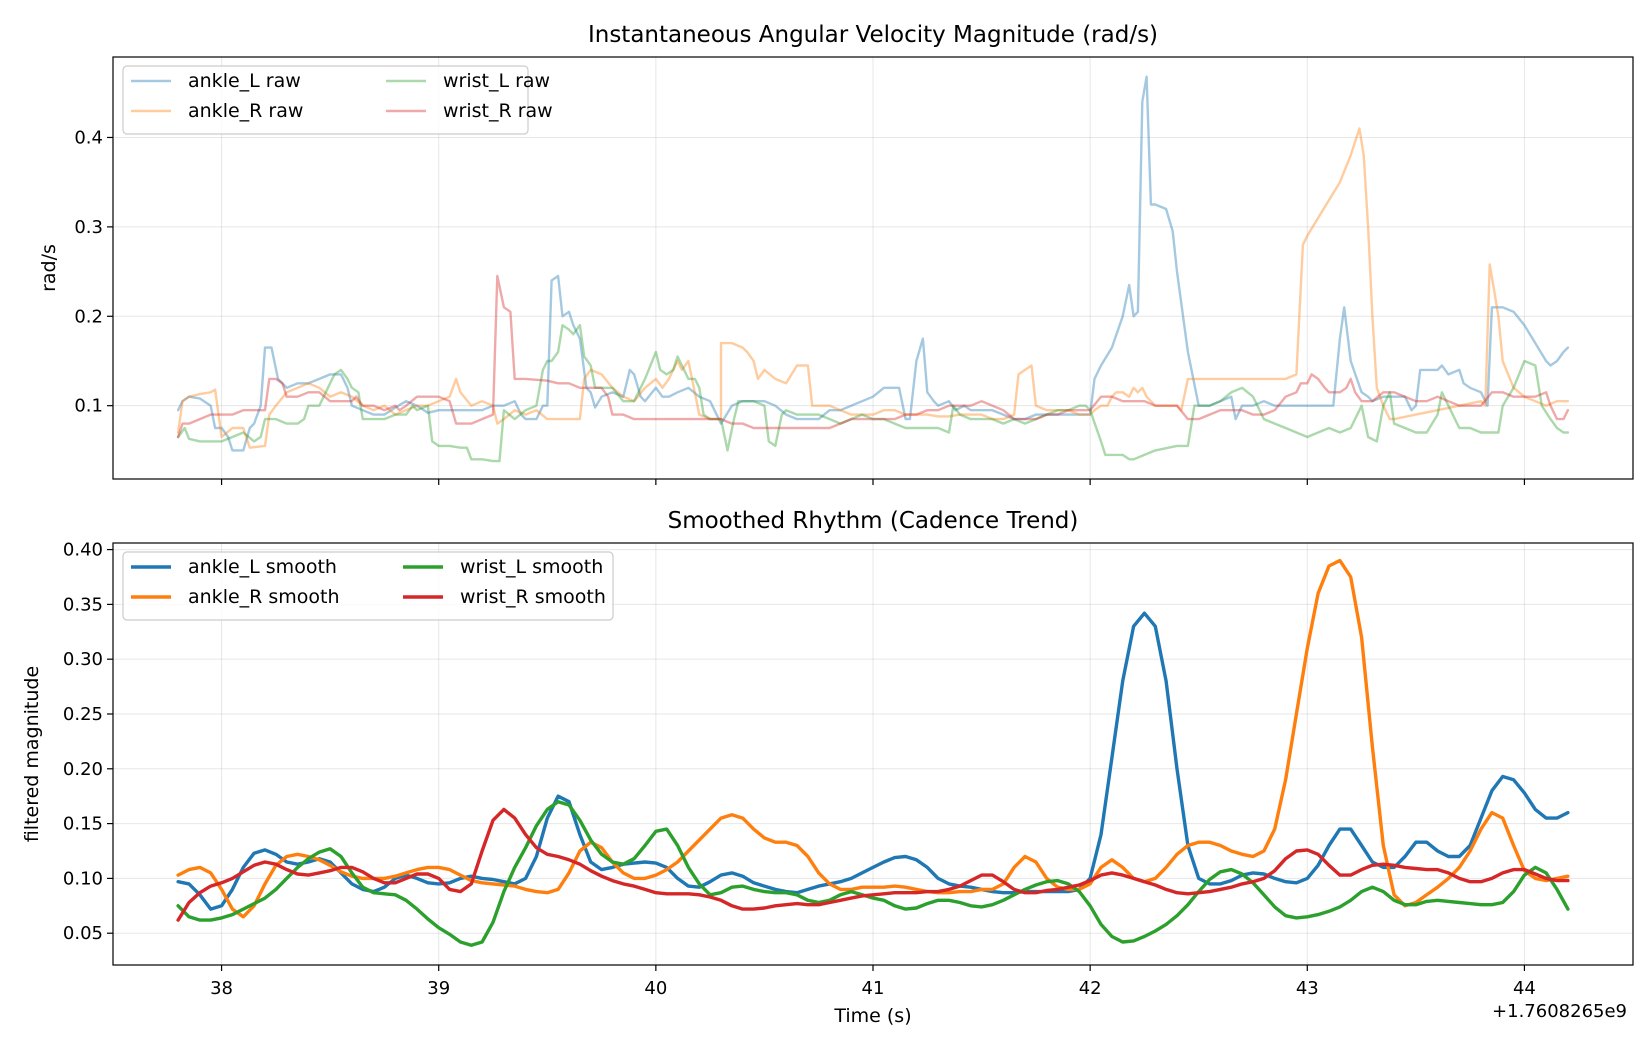 This screenshot has height=1050, width=1650. Describe the element at coordinates (83, 604) in the screenshot. I see `y-tick-label: 0.35` at that location.